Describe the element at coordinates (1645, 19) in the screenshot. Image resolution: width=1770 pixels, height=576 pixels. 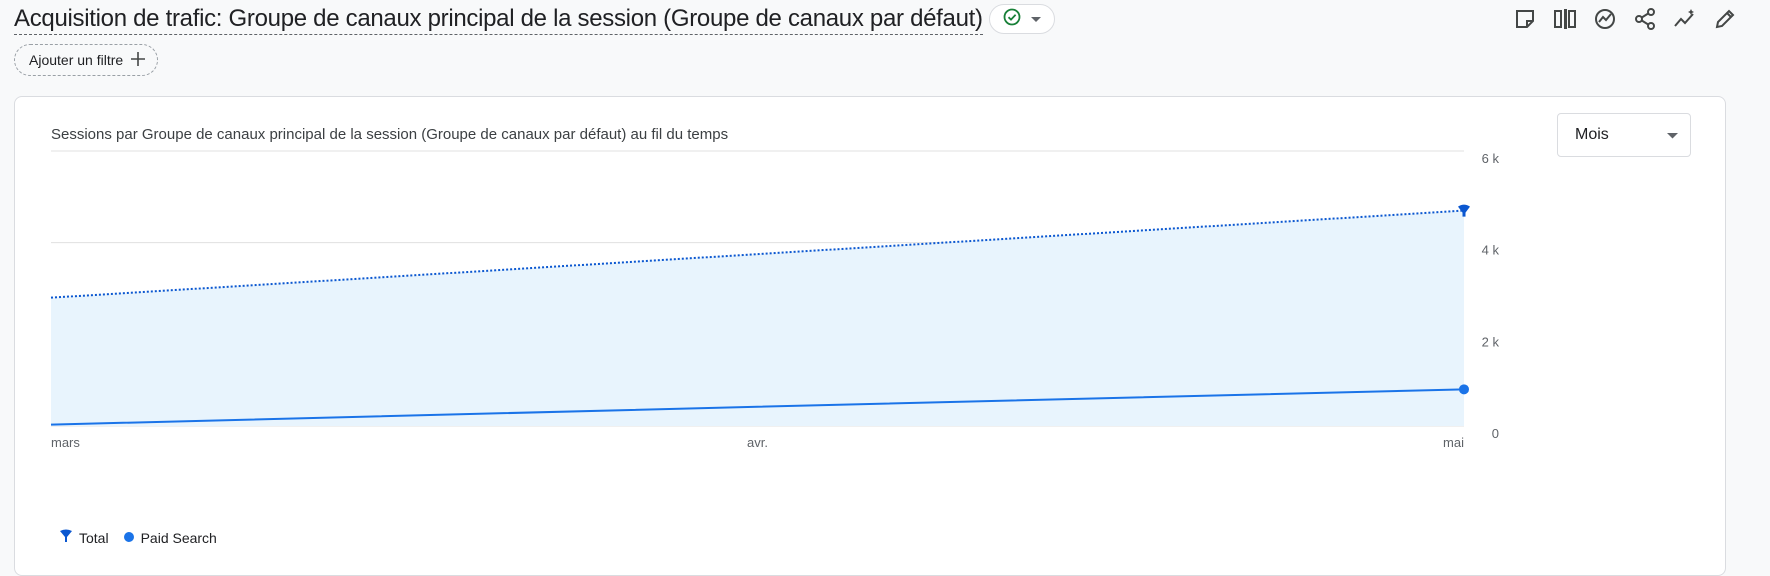
I see `share-icon` at that location.